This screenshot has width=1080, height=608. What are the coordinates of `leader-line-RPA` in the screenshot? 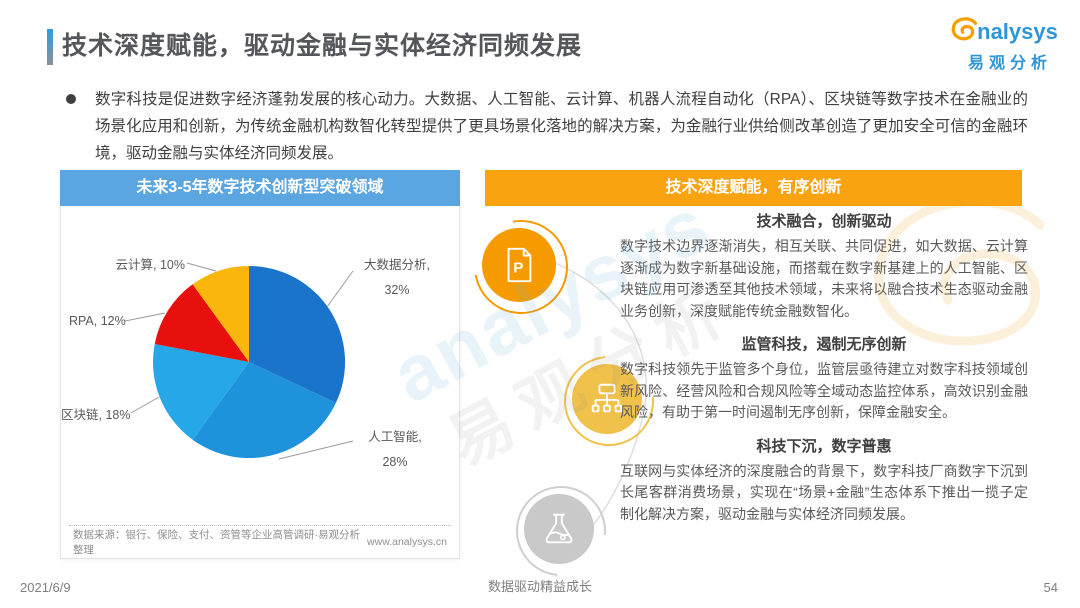 It's located at (145, 317).